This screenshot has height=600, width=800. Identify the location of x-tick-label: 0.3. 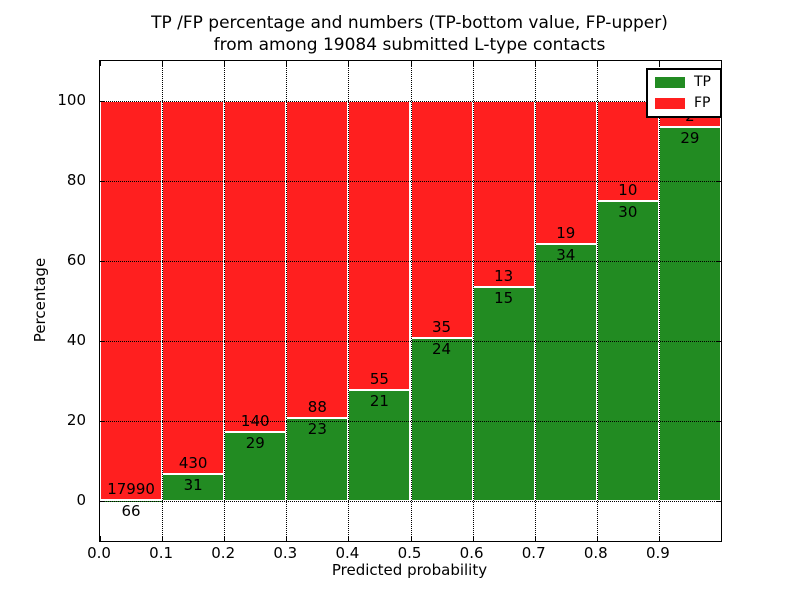
(285, 553).